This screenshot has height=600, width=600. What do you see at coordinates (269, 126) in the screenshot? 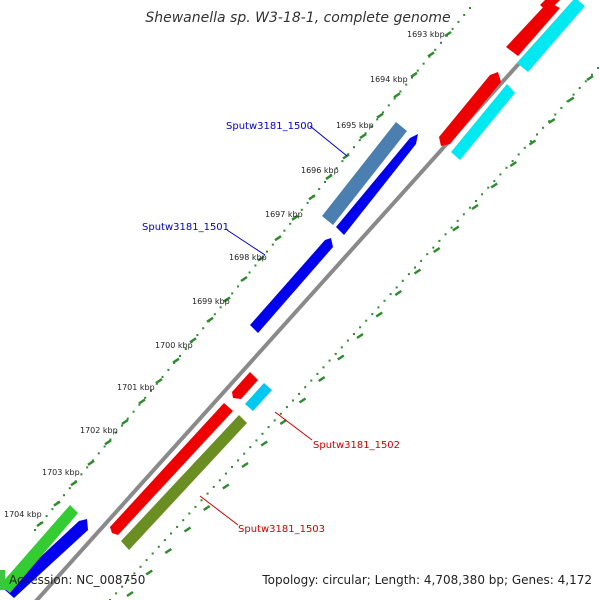
I see `gene-label-1500: Sputw3181_1500` at bounding box center [269, 126].